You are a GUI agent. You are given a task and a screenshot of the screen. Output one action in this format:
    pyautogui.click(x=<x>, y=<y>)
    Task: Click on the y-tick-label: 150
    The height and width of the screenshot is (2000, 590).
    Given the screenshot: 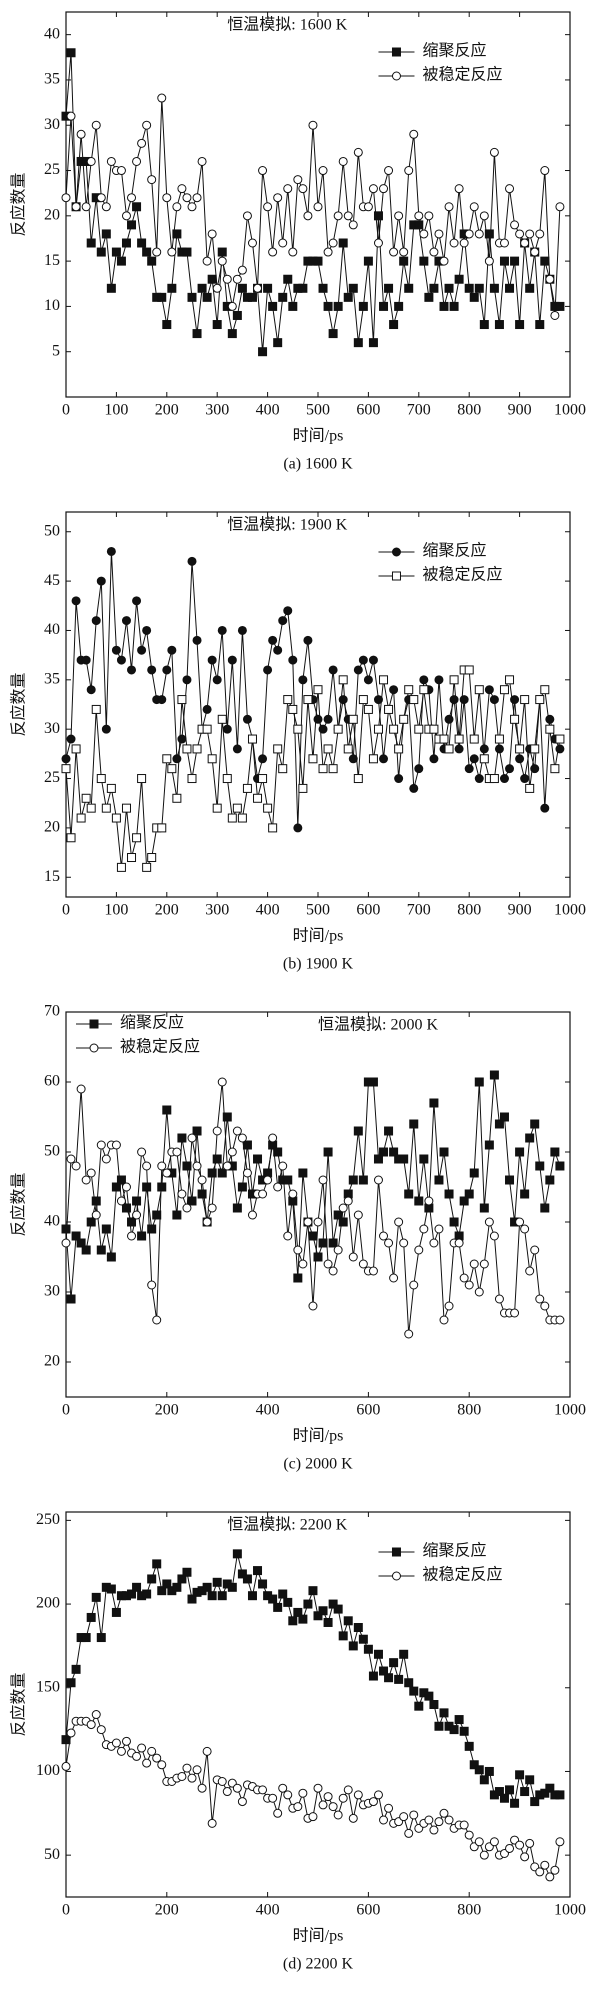 What is the action you would take?
    pyautogui.click(x=48, y=1686)
    